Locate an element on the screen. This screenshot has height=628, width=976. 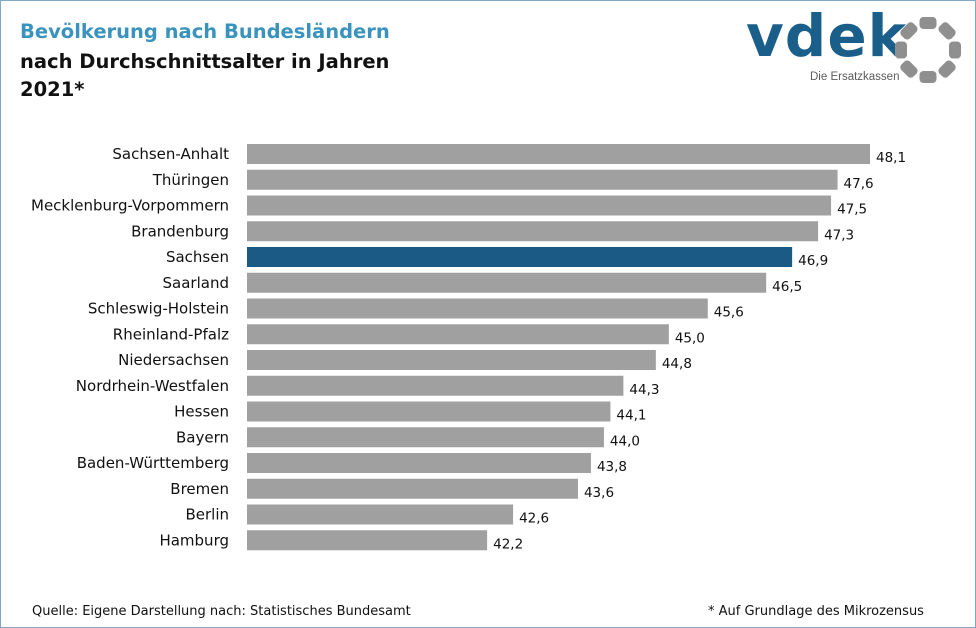
vdek-logo: vdek Die Ersatzkassen is located at coordinates (855, 45).